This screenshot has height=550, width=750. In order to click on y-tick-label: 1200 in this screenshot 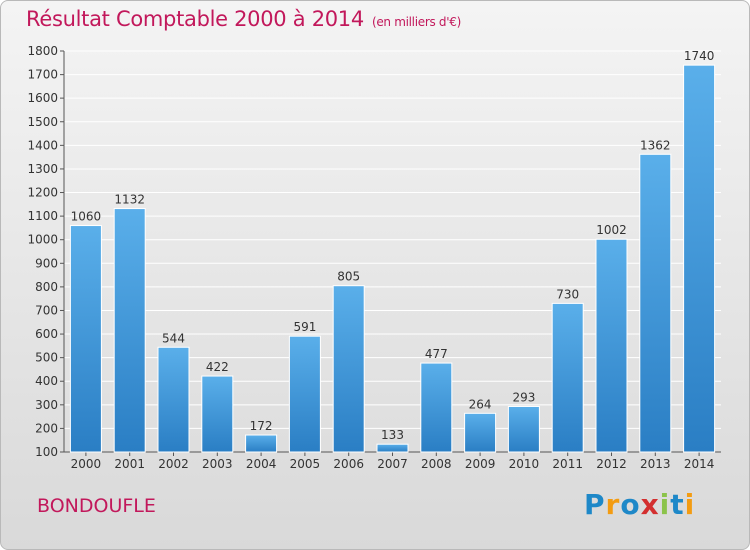, I will do `click(42, 193)`.